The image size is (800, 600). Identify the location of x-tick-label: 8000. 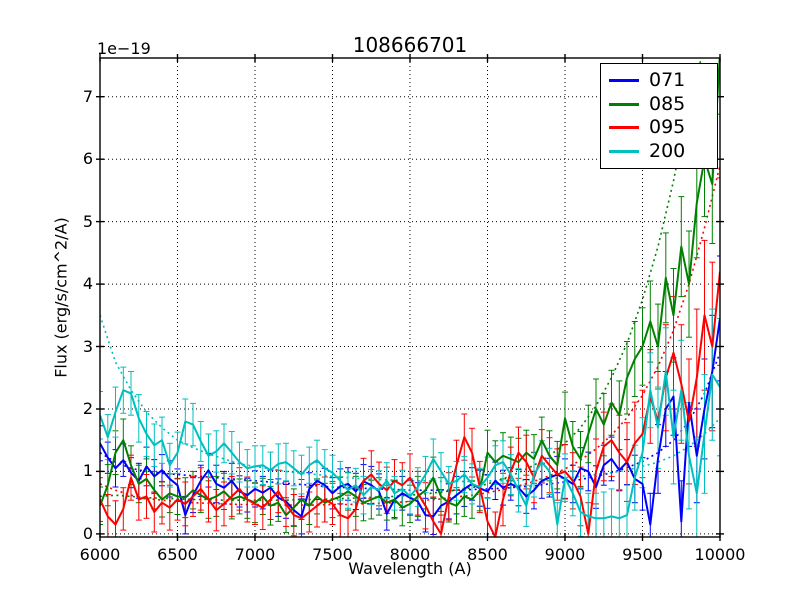
(410, 554).